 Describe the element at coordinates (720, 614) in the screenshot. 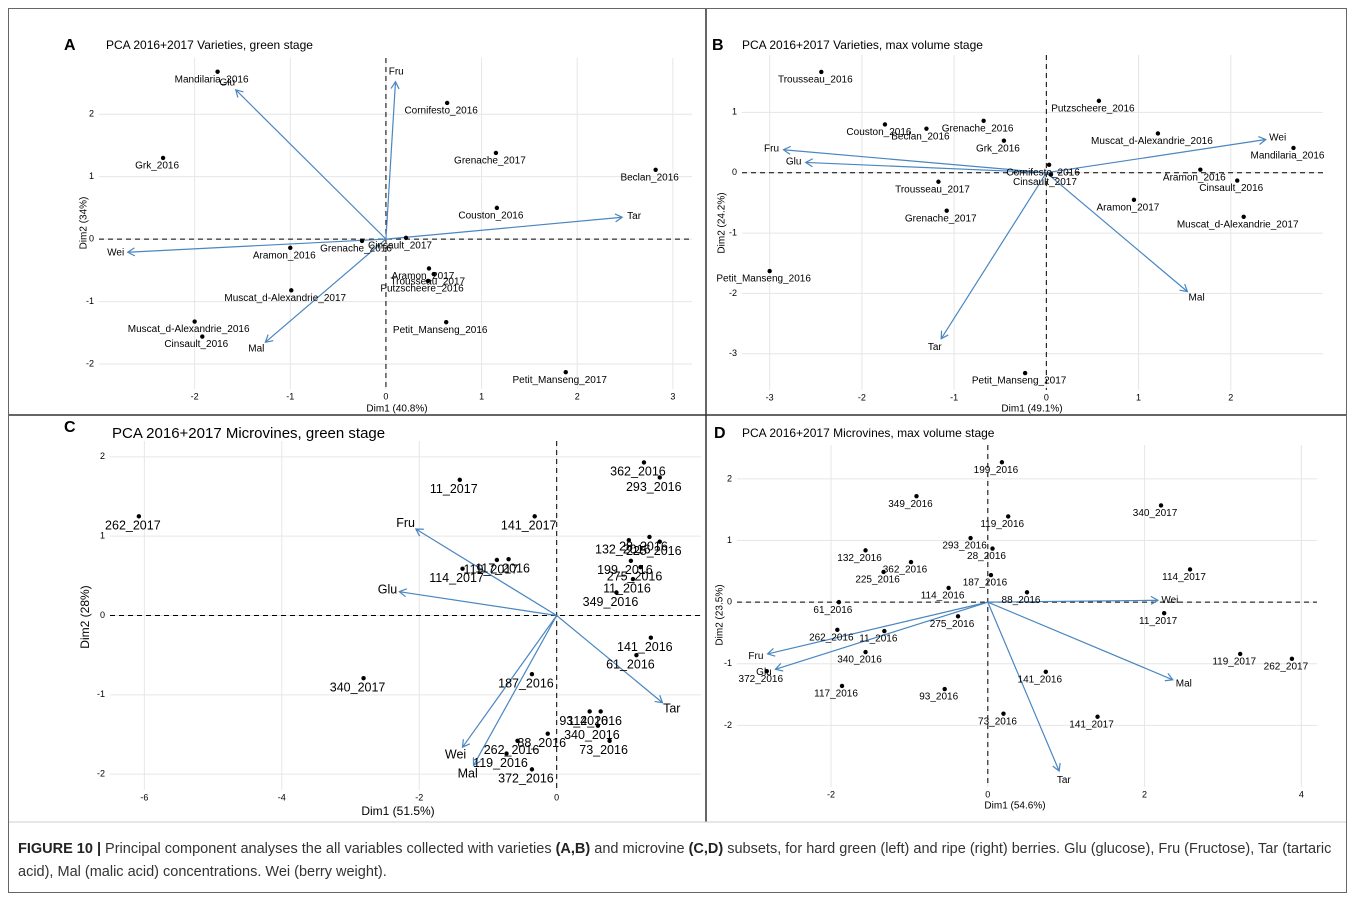

I see `y-axis-label: Dim2 (23.5%)` at that location.